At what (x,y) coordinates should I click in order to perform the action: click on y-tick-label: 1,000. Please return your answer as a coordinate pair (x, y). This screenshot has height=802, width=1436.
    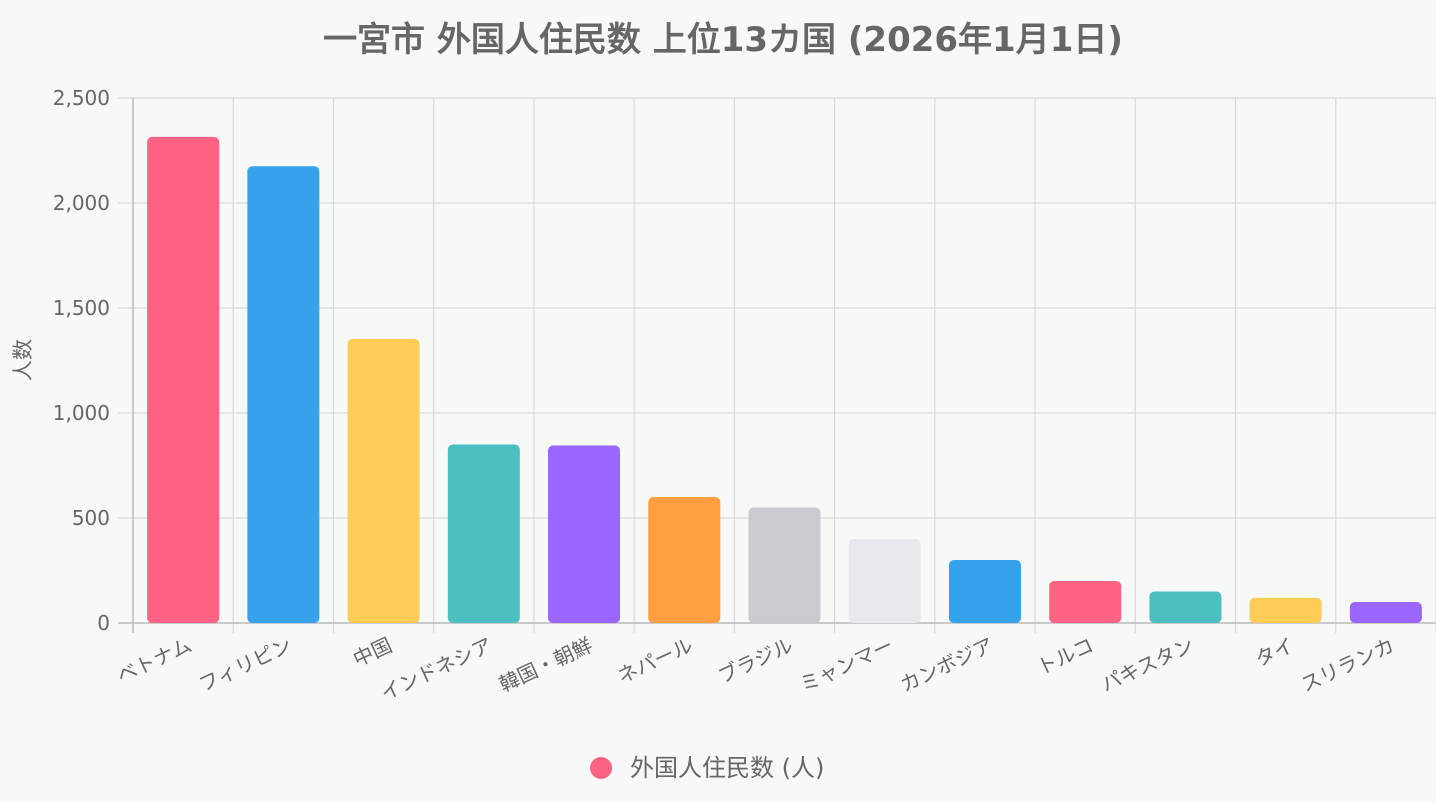
    Looking at the image, I should click on (81, 413).